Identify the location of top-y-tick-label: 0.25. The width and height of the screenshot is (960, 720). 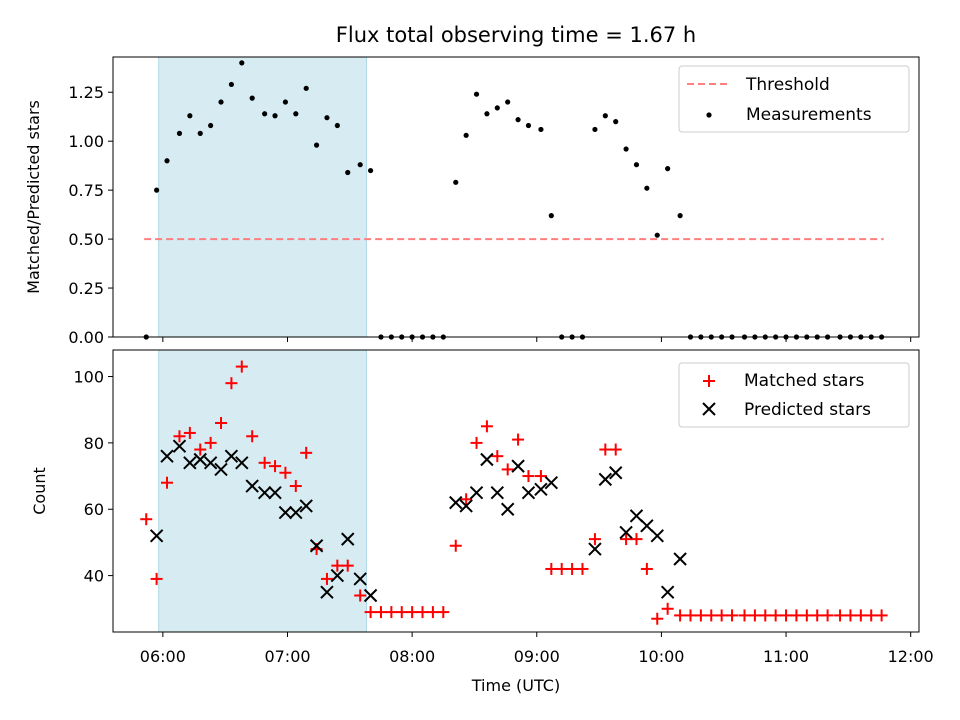
(86, 288).